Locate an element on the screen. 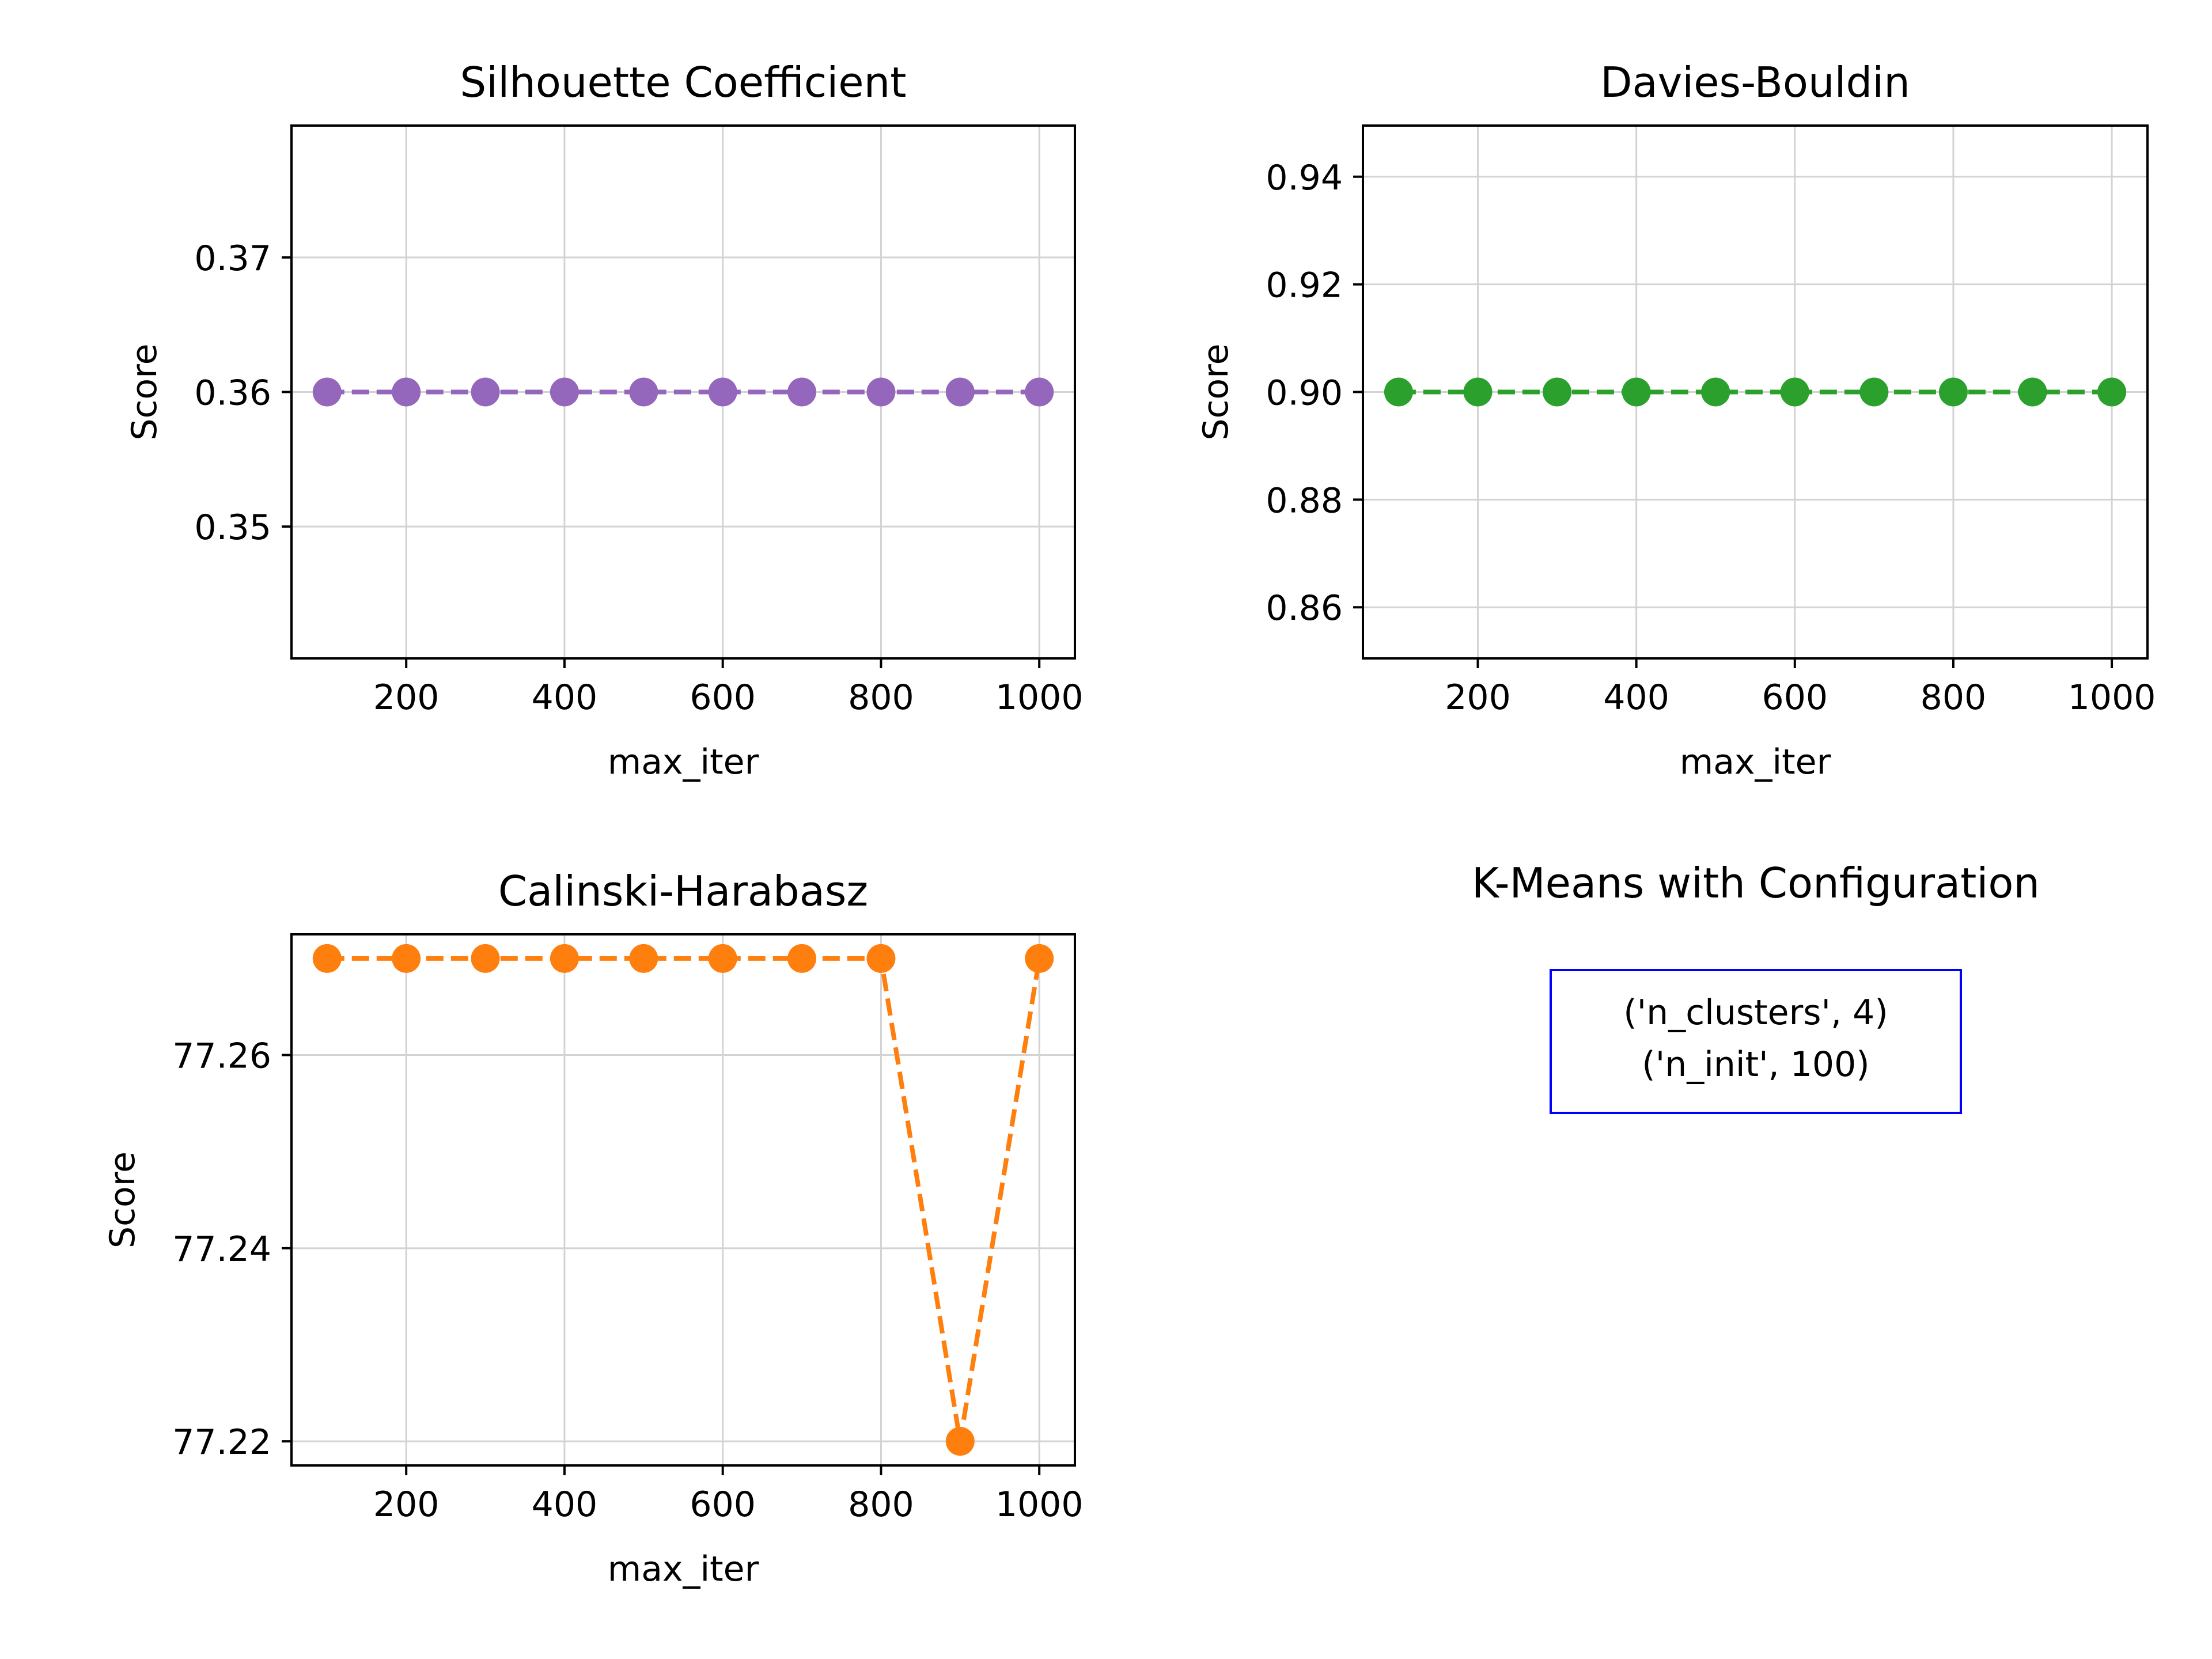 This screenshot has height=1659, width=2212. y-tick-label: 0.94 is located at coordinates (1304, 178).